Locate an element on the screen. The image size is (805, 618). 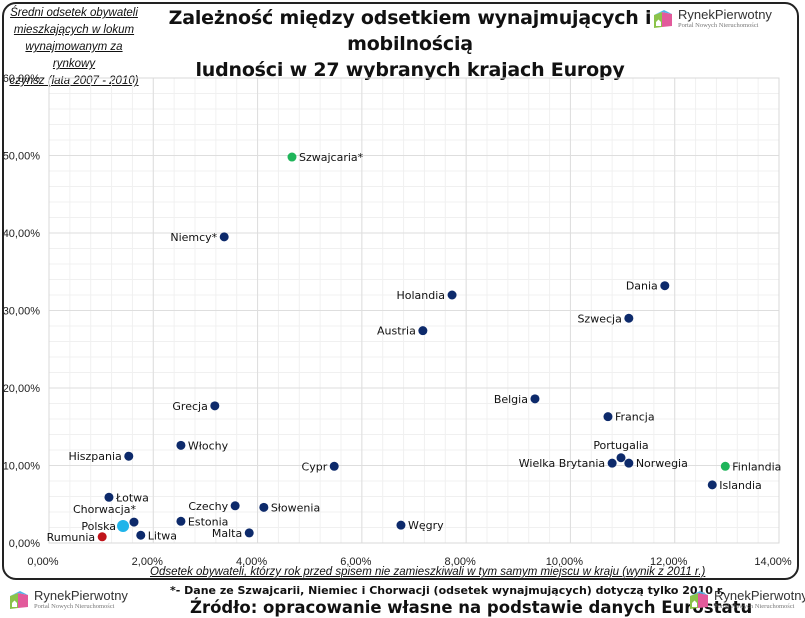
y-tick-label: 0,00% is located at coordinates (24, 544).